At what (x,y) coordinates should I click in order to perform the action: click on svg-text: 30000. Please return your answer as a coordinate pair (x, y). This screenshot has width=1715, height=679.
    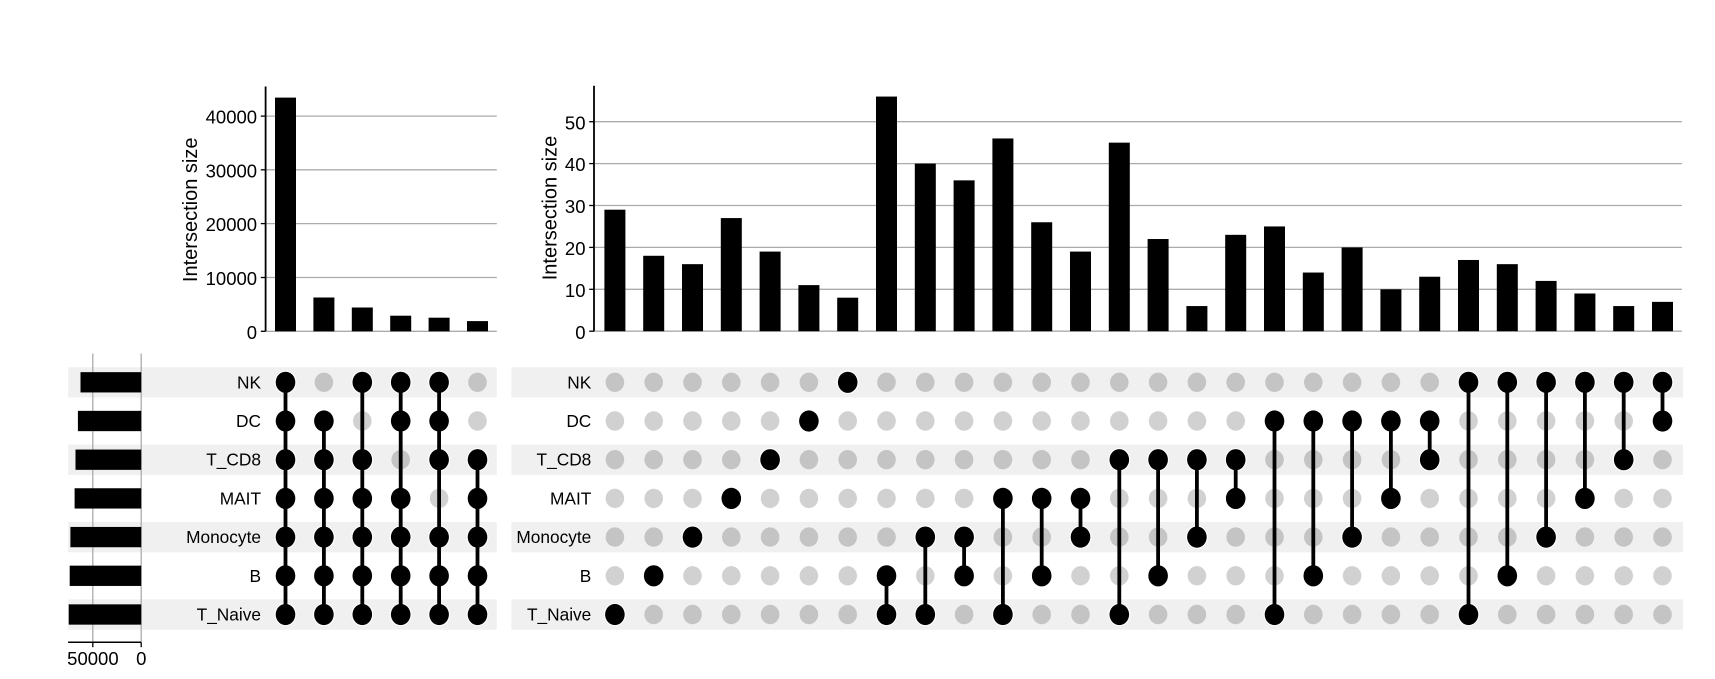
    Looking at the image, I should click on (231, 170).